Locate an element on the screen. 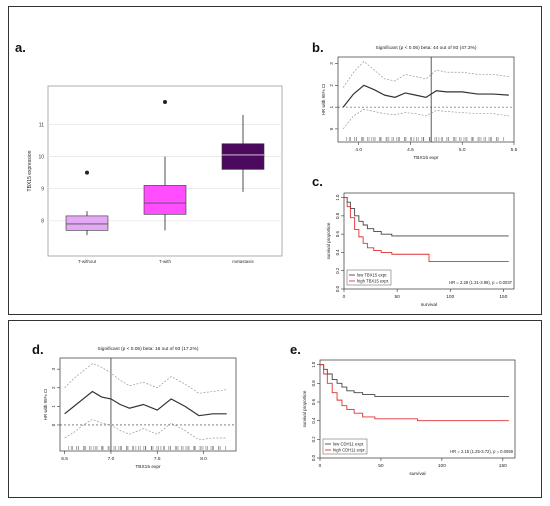  y-tick-label-b-3: 3 is located at coordinates (331, 63).